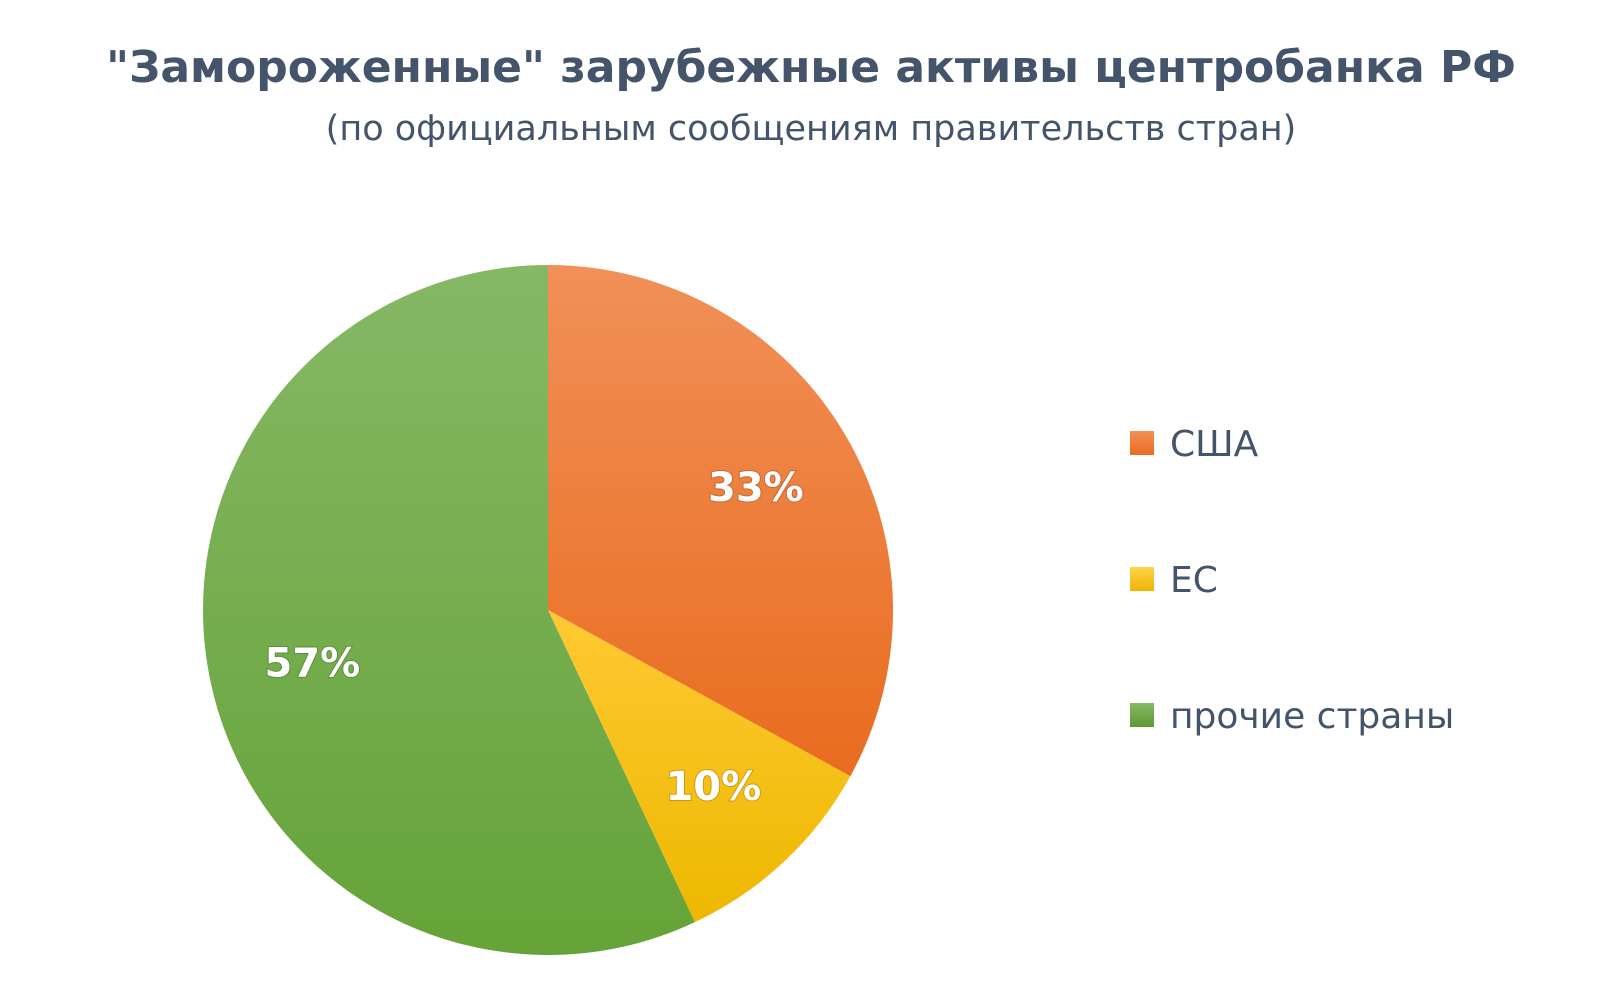 The width and height of the screenshot is (1623, 999). I want to click on legend-label: ЕС, so click(1194, 580).